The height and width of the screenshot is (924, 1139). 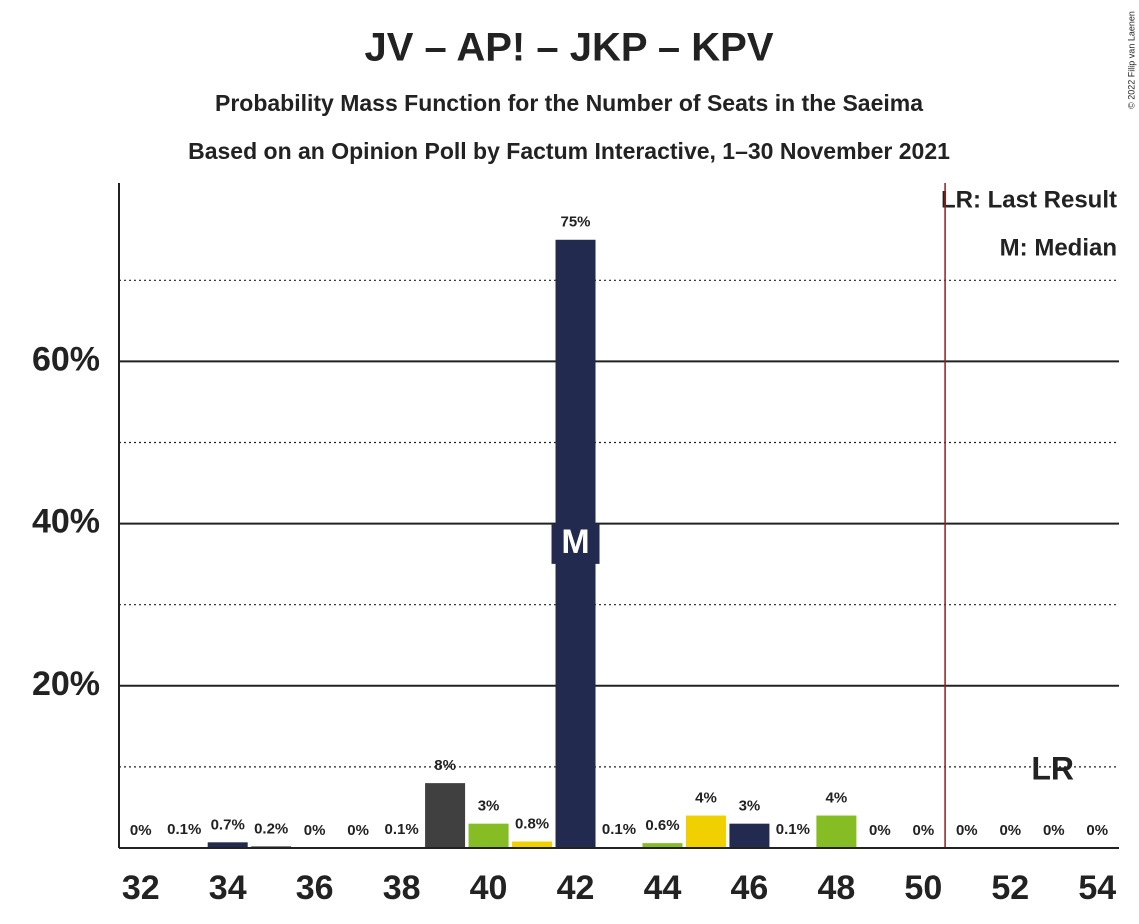 What do you see at coordinates (1029, 199) in the screenshot?
I see `legend-entry: LR: Last Result` at bounding box center [1029, 199].